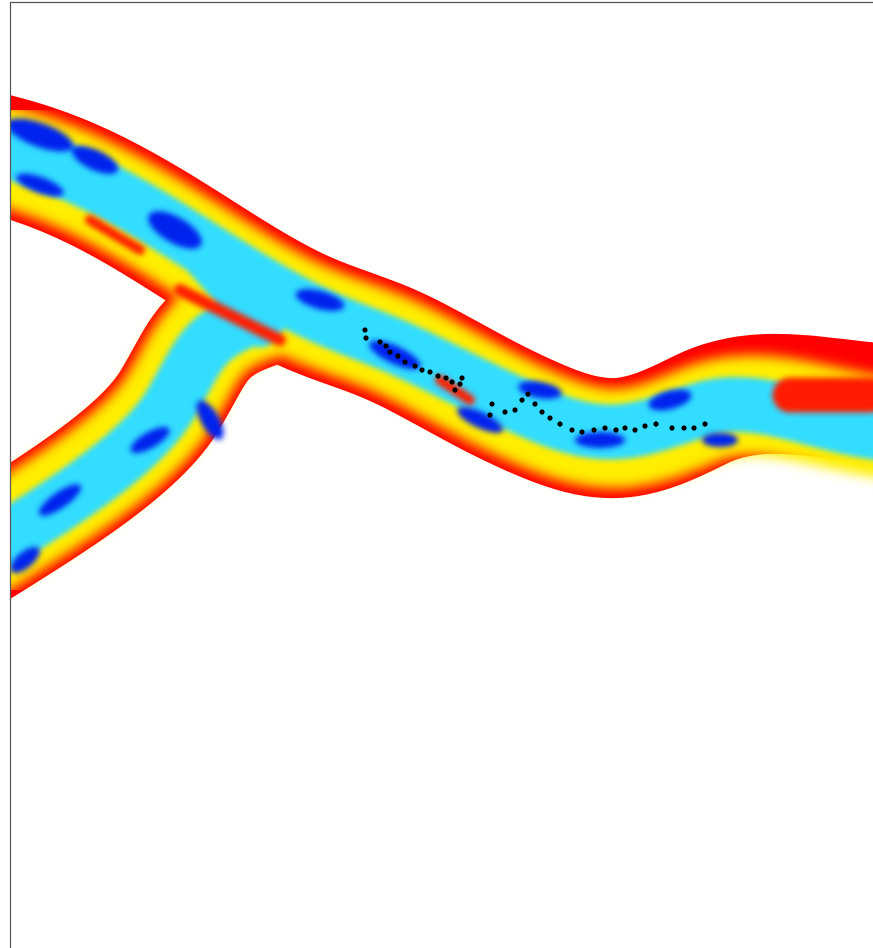 The height and width of the screenshot is (948, 873). I want to click on cross-cyan, so click(195, 265).